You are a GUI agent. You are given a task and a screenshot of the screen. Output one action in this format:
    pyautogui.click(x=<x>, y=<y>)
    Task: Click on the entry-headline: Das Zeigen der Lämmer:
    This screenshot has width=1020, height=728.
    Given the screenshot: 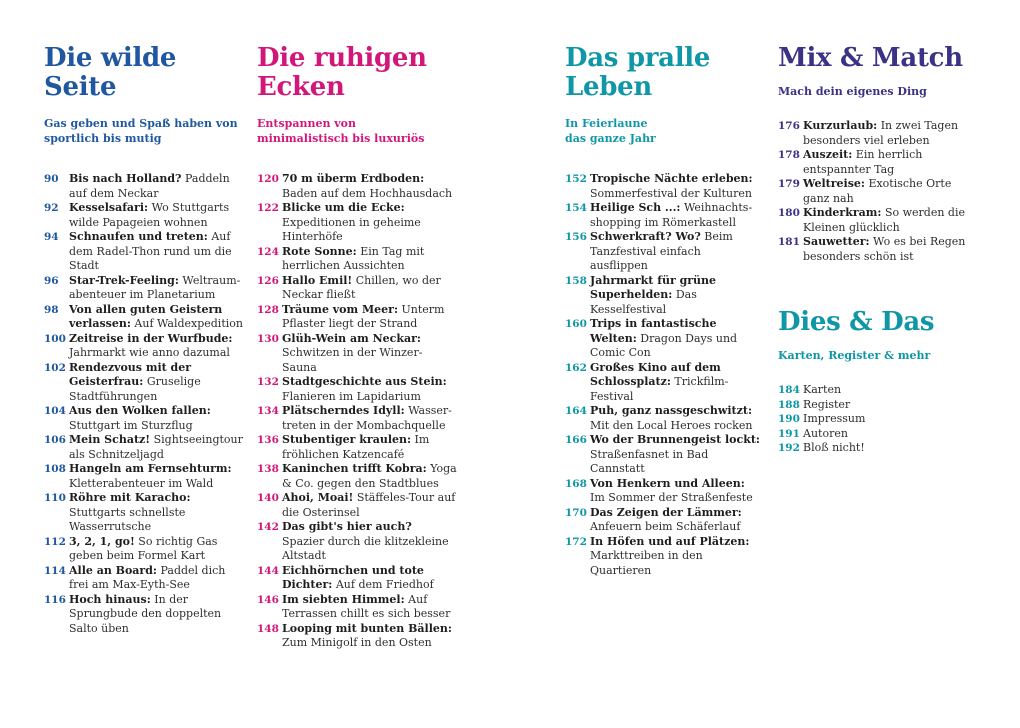 What is the action you would take?
    pyautogui.click(x=666, y=512)
    